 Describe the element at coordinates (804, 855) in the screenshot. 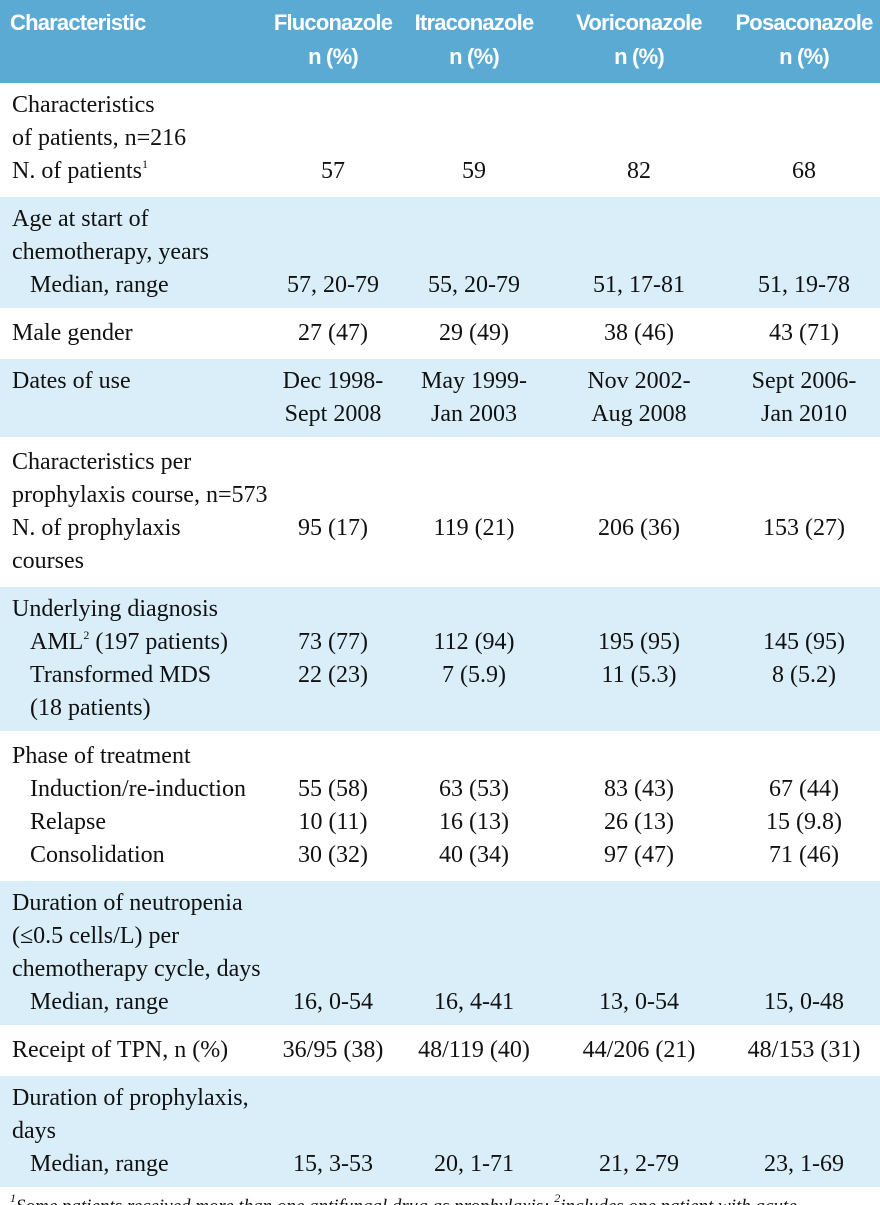

I see `value-cell: 71 (46)` at that location.